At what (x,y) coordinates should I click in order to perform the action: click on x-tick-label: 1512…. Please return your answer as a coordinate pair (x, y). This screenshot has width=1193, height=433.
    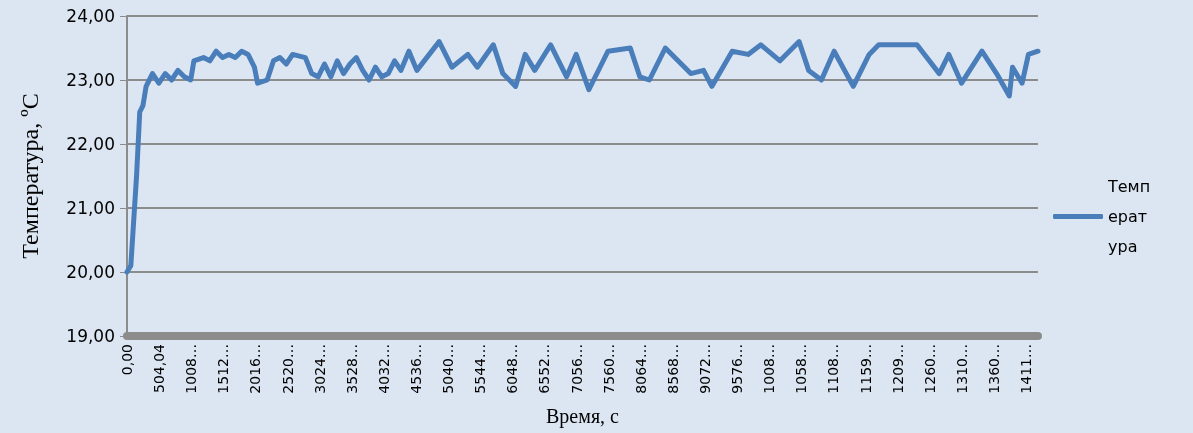
    Looking at the image, I should click on (223, 369).